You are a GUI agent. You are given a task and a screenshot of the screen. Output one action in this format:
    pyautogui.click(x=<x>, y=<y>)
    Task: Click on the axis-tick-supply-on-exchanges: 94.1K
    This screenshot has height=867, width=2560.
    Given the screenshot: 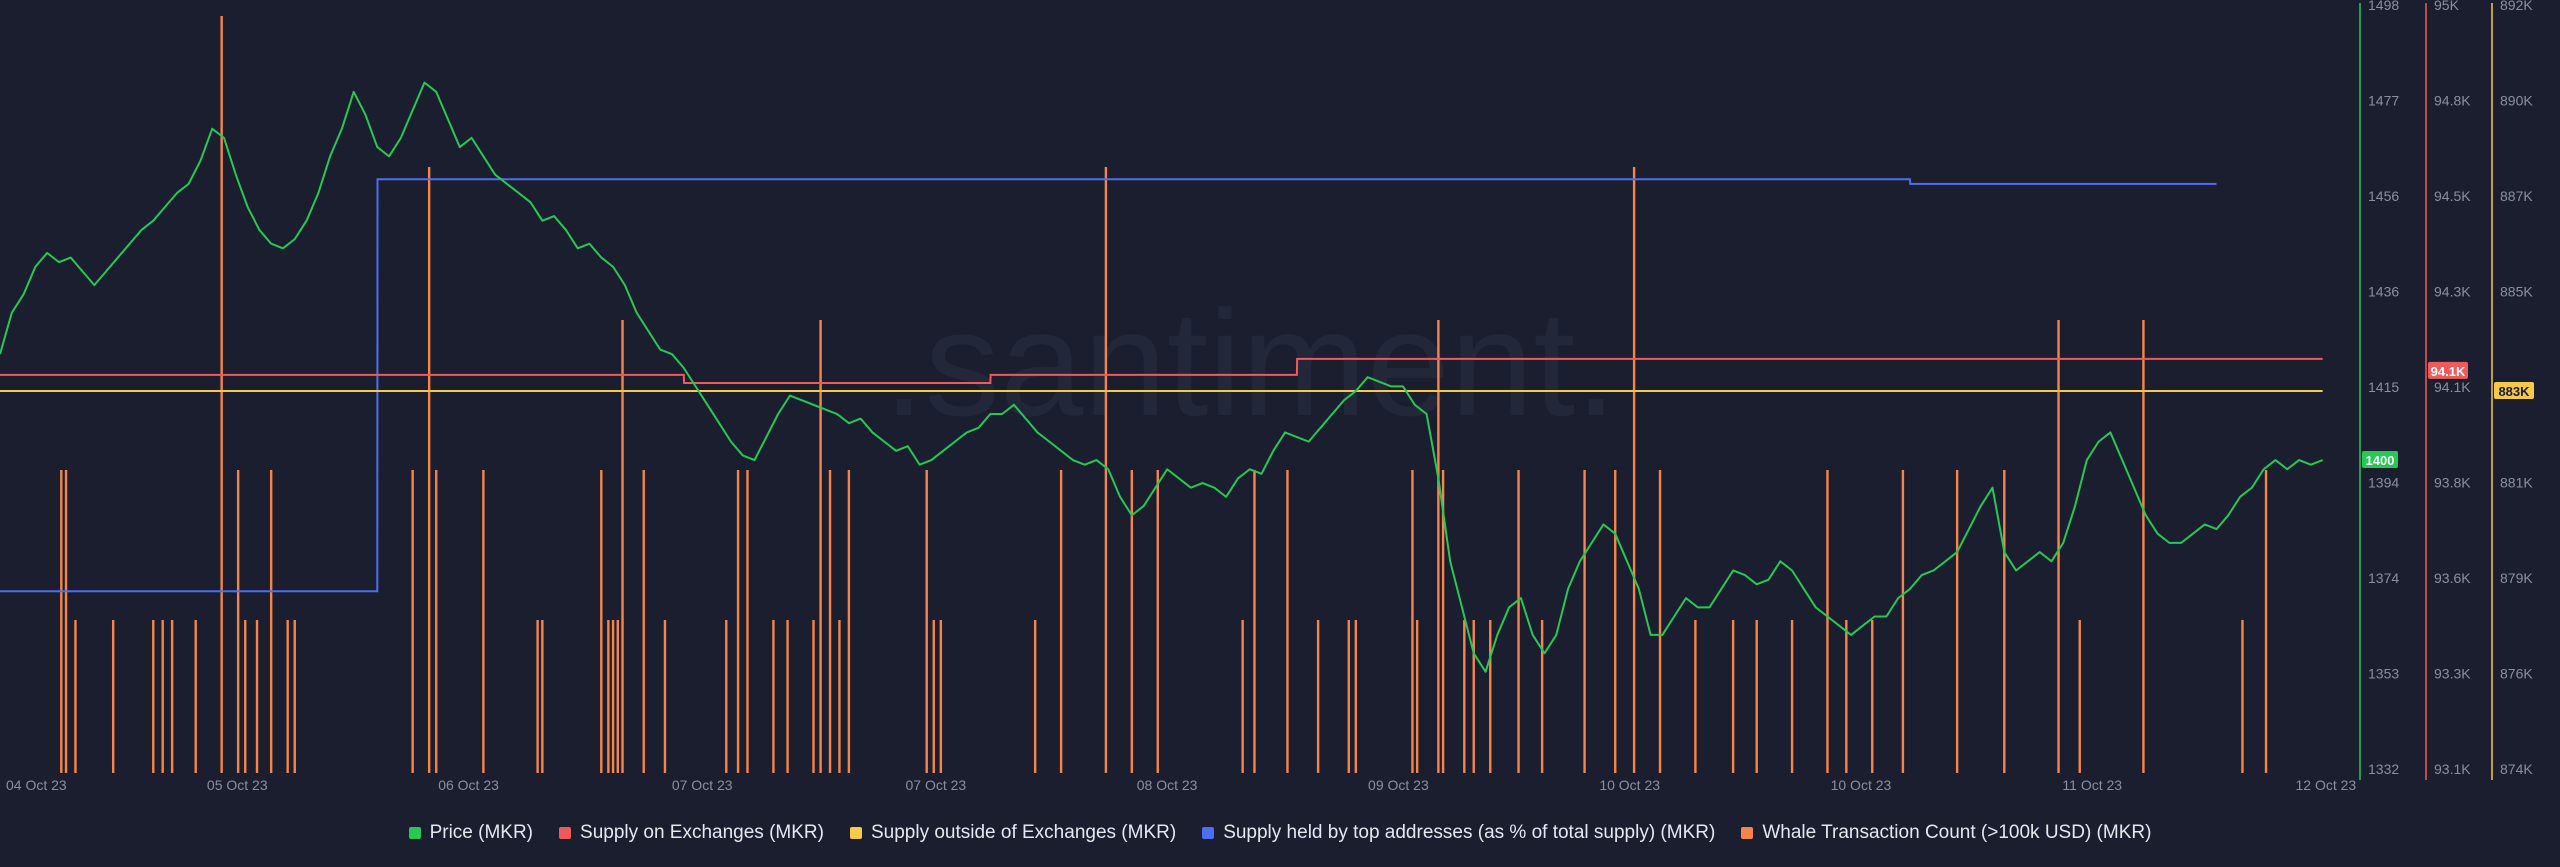 What is the action you would take?
    pyautogui.click(x=2452, y=387)
    